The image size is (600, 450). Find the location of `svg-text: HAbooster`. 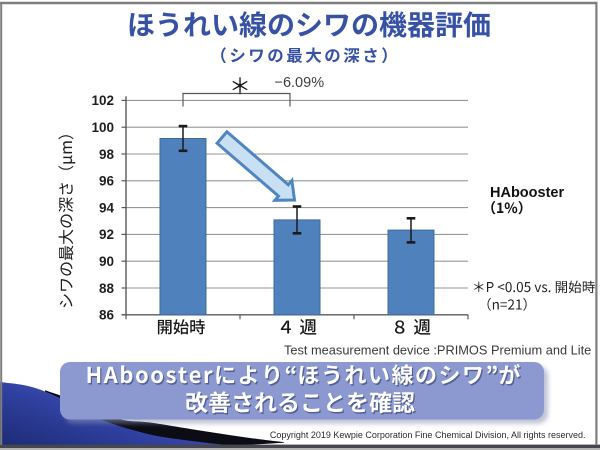

svg-text: HAbooster is located at coordinates (527, 193).